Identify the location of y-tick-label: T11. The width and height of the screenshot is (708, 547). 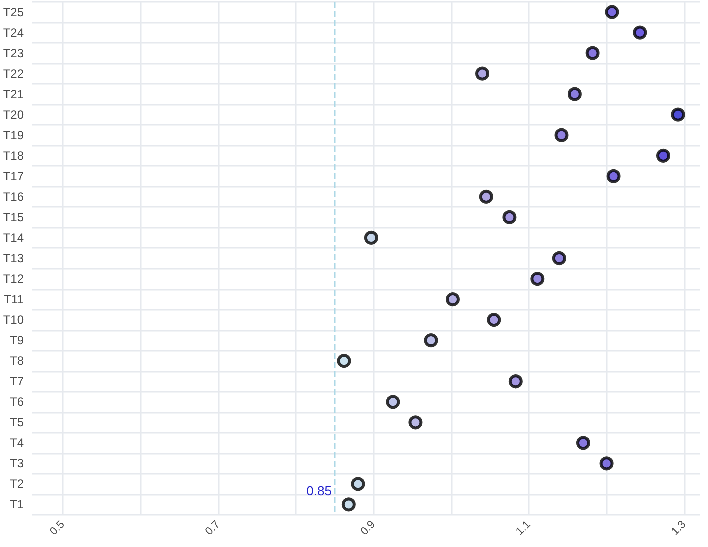
(14, 299).